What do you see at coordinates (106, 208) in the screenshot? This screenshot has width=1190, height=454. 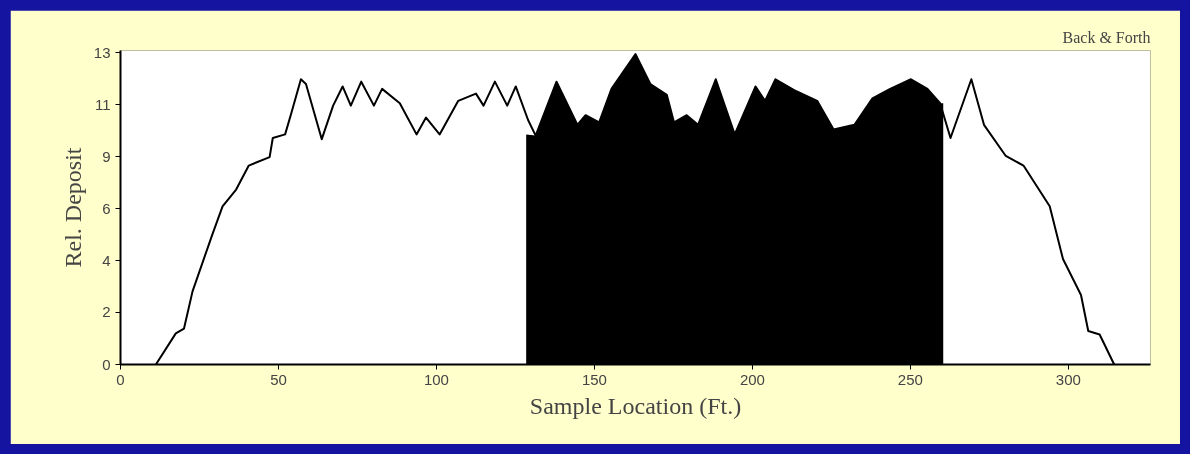 I see `y-tick-label: 6` at bounding box center [106, 208].